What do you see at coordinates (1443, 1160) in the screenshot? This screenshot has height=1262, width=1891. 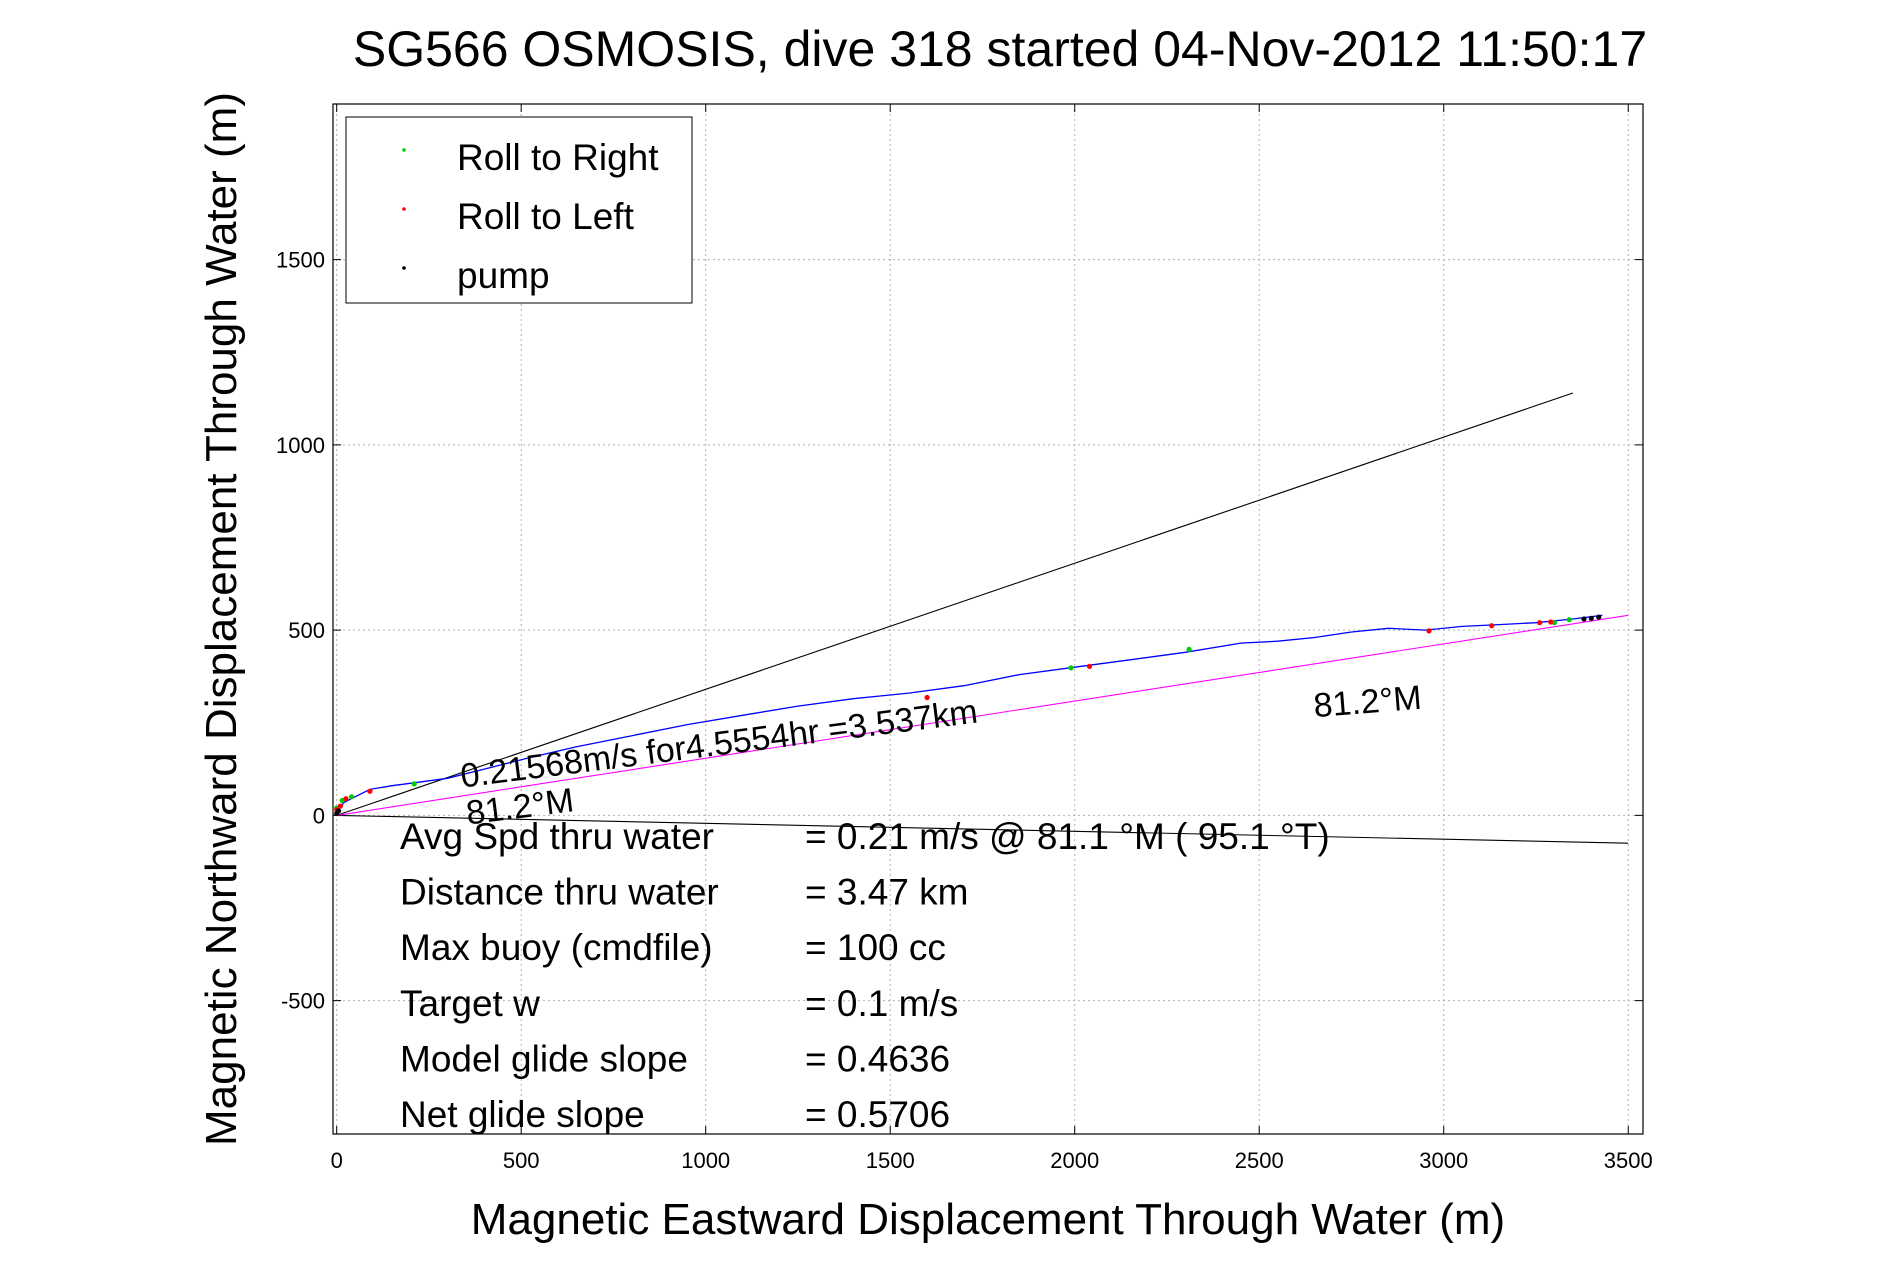 I see `x-tick-label: 3000` at bounding box center [1443, 1160].